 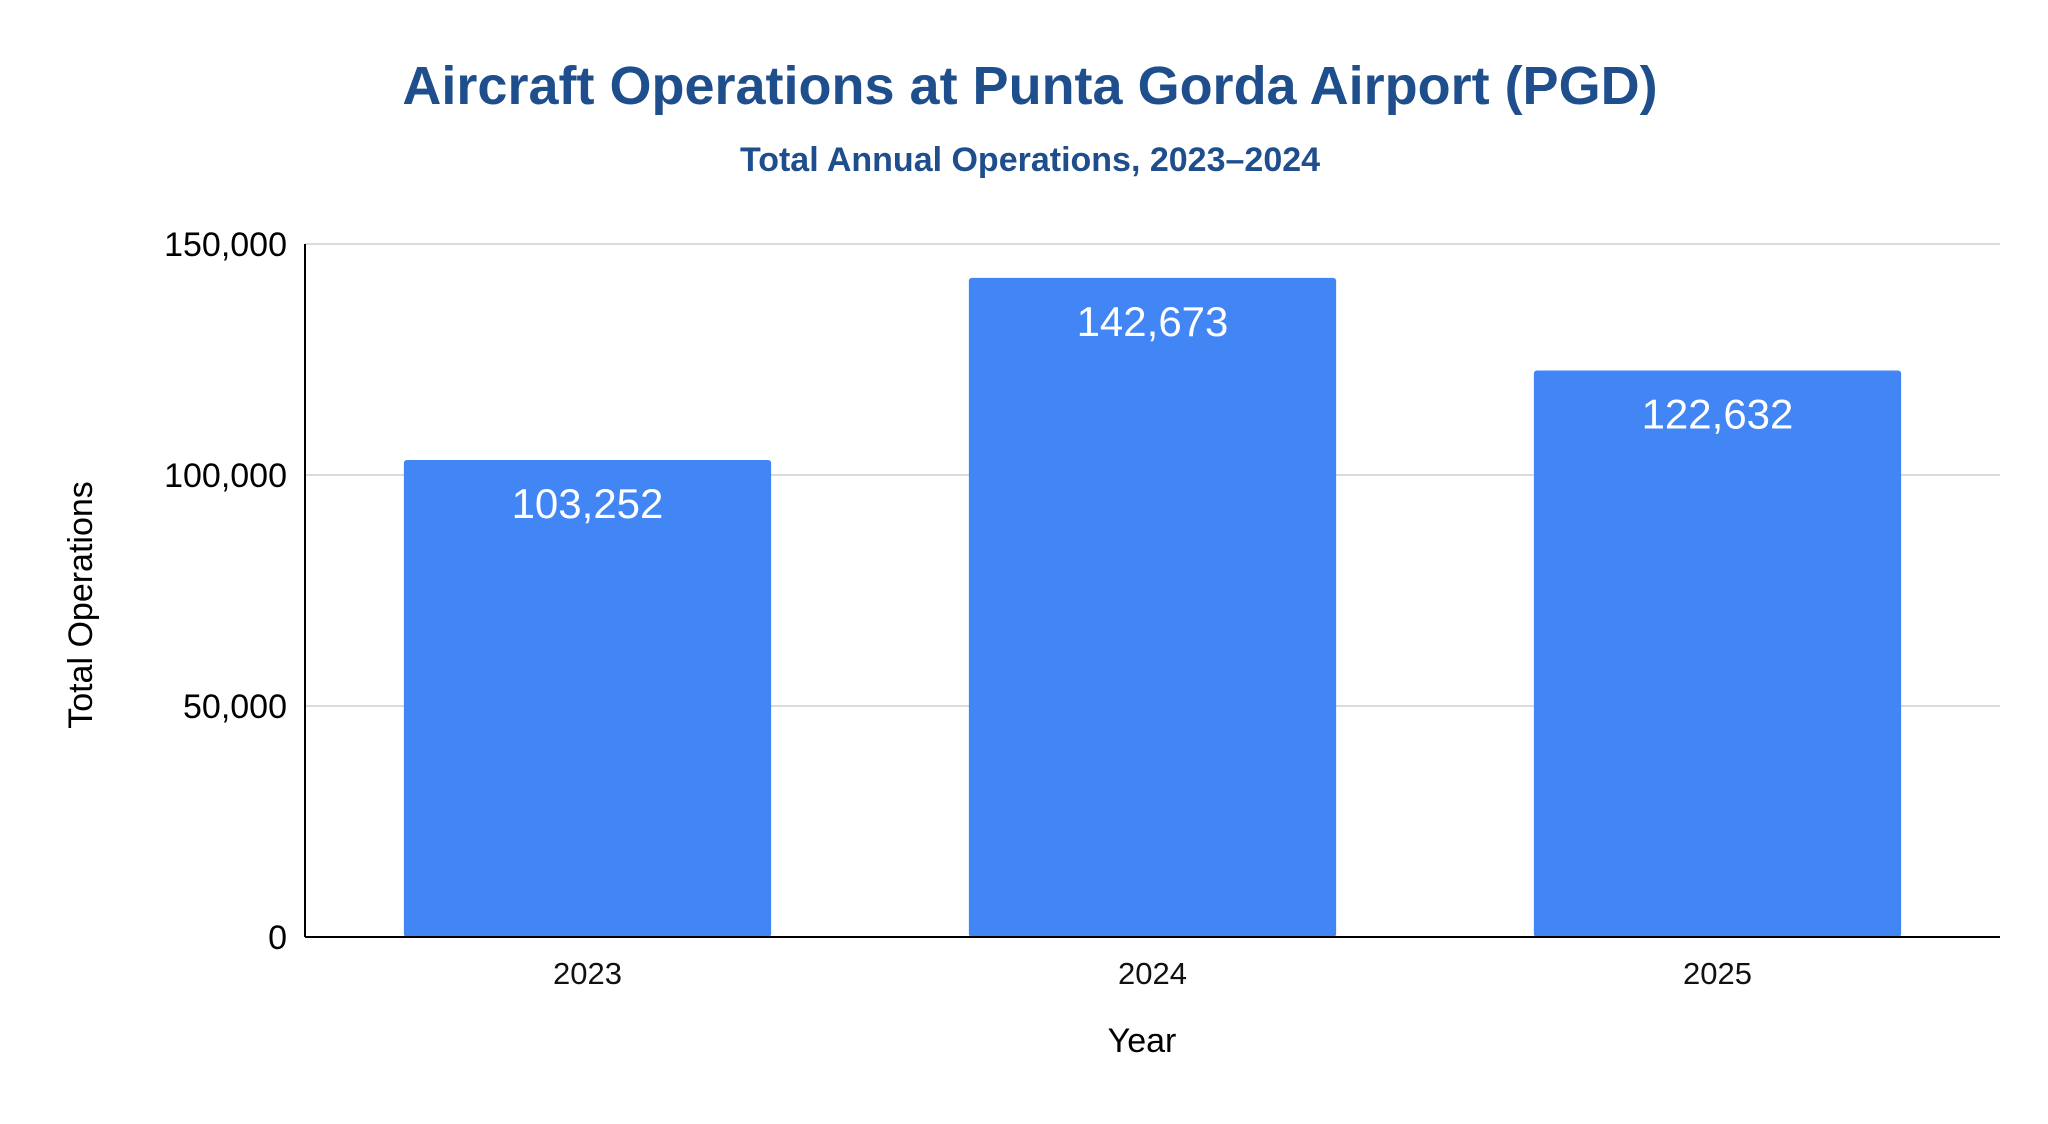 What do you see at coordinates (587, 698) in the screenshot?
I see `bar-2023` at bounding box center [587, 698].